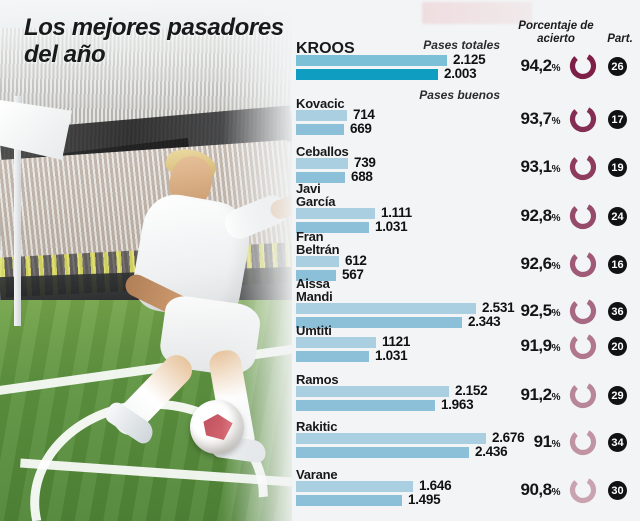  Describe the element at coordinates (356, 260) in the screenshot. I see `value-total-passes: 612` at that location.